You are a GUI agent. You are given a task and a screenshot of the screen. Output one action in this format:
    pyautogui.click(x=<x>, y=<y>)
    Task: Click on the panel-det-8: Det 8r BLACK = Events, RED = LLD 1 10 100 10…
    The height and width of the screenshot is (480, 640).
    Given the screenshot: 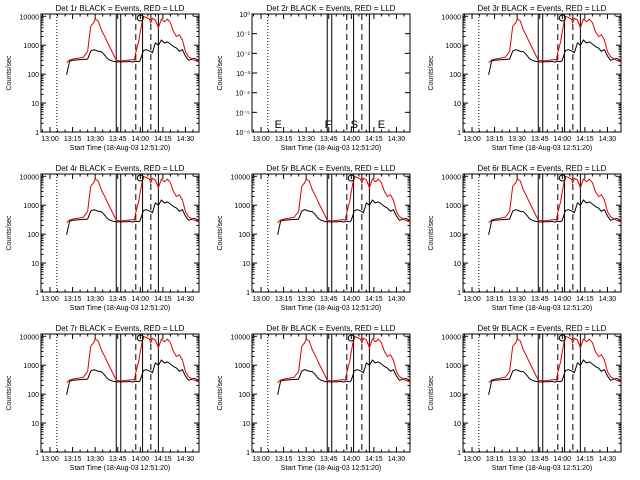 What is the action you would take?
    pyautogui.click(x=314, y=398)
    